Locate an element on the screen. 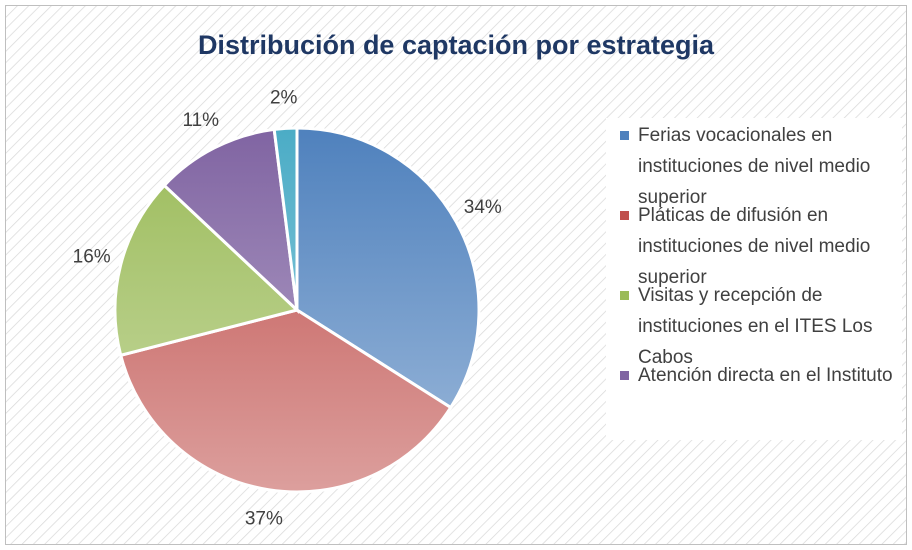  data-label: 34% is located at coordinates (483, 207).